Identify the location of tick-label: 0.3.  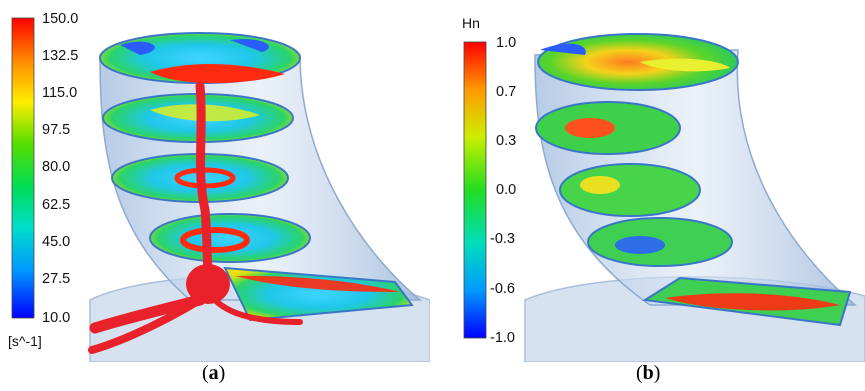
(506, 141).